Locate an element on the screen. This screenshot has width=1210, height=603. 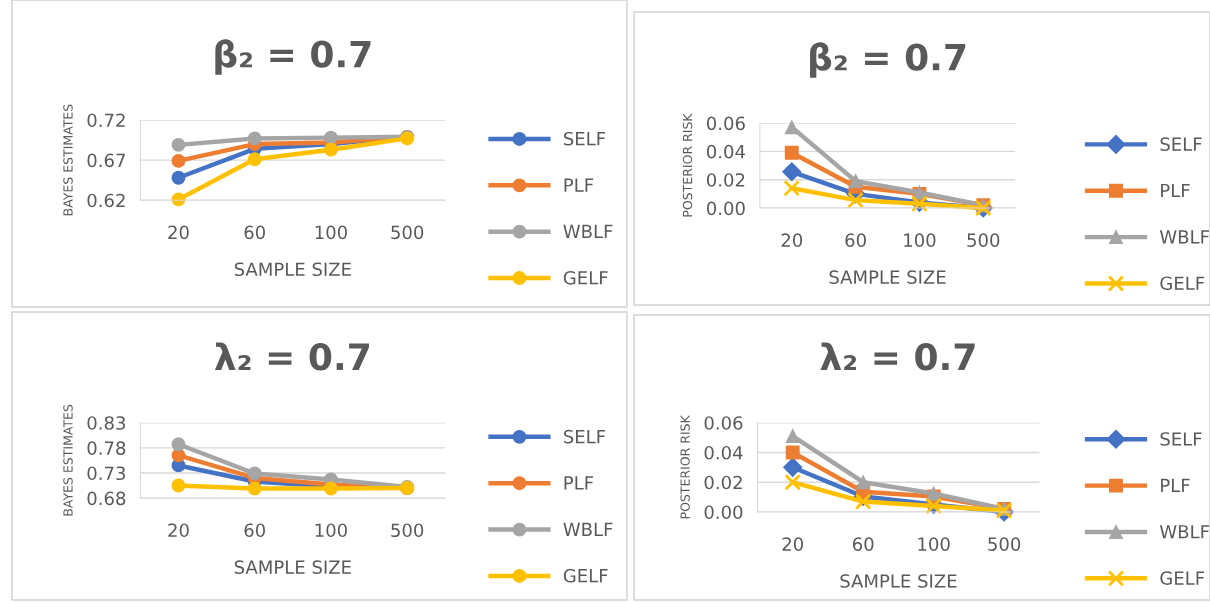
y-tick-label: 0.67 is located at coordinates (106, 160).